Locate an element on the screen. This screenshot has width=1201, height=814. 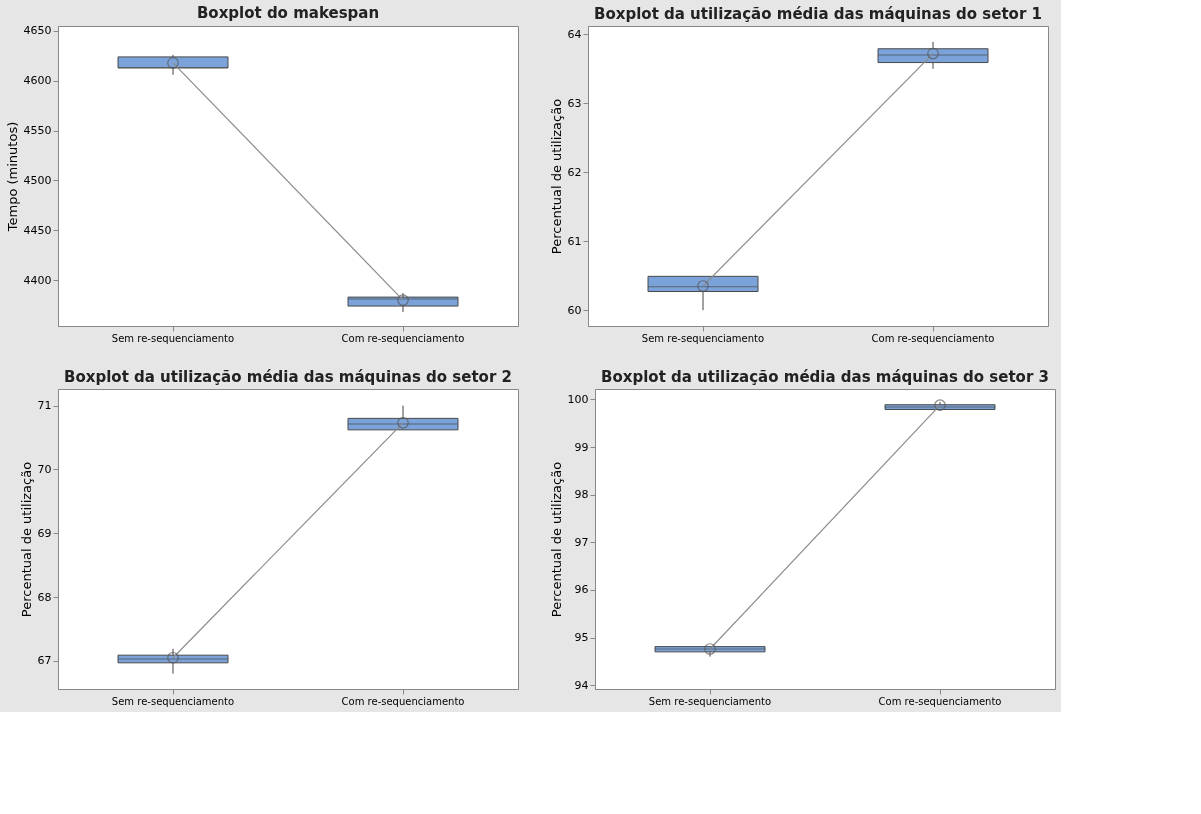
y-tick-label: 69 is located at coordinates (44, 533).